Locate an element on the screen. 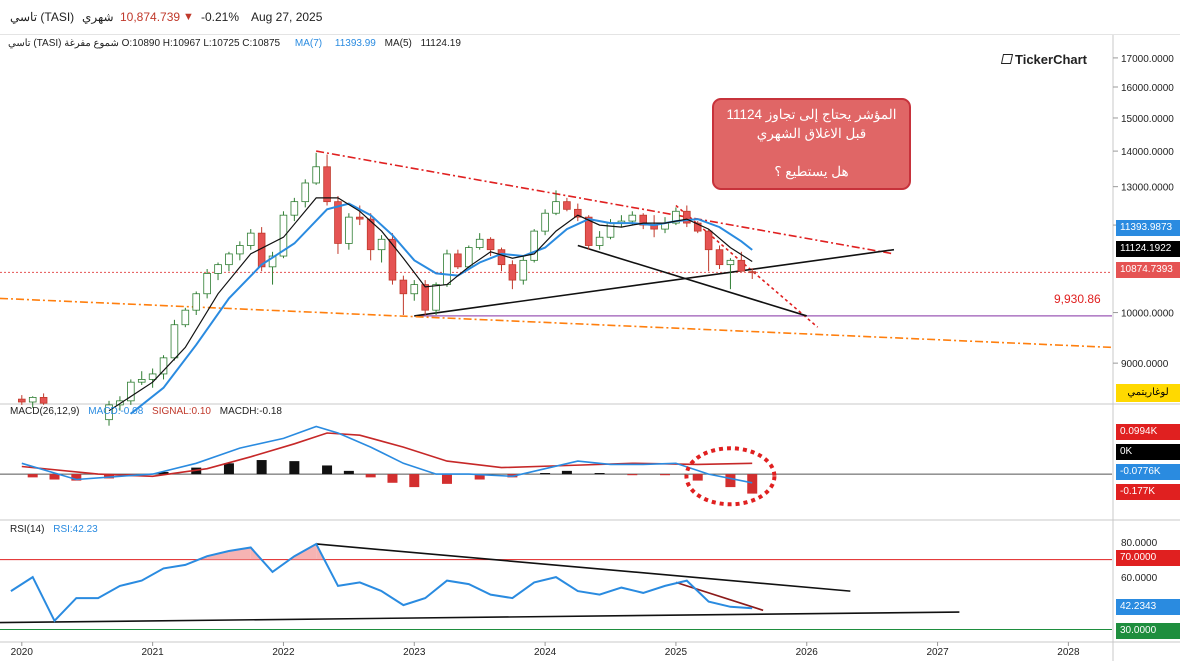 The image size is (1180, 661). change-percent: -0.21% is located at coordinates (220, 17).